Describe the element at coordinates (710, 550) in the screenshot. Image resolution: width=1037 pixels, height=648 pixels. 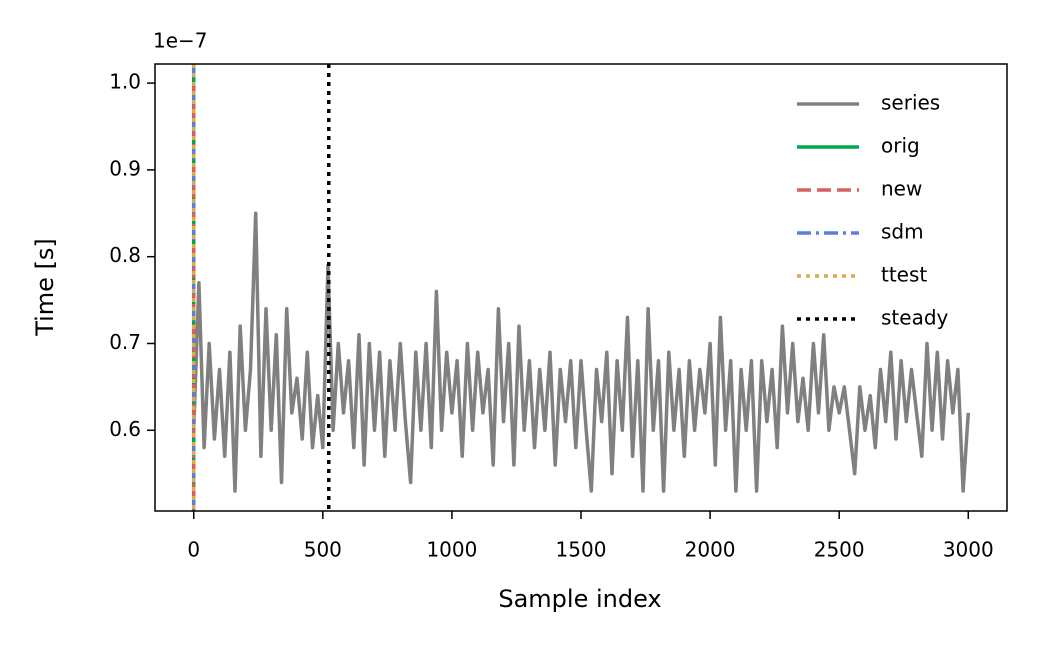
I see `x-tick-label: 2000` at that location.